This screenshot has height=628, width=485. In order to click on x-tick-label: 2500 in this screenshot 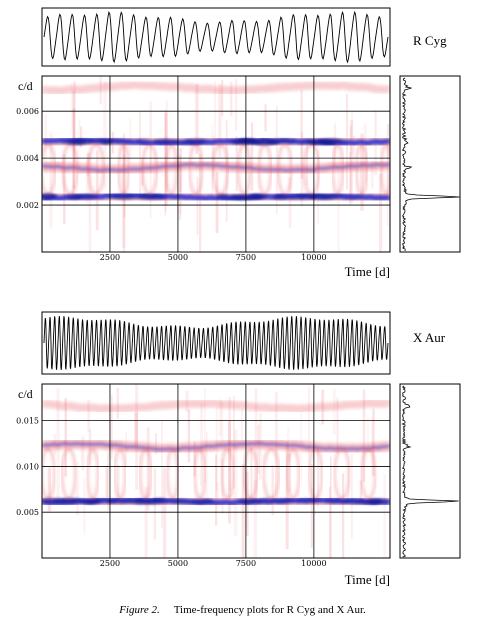, I will do `click(110, 563)`.